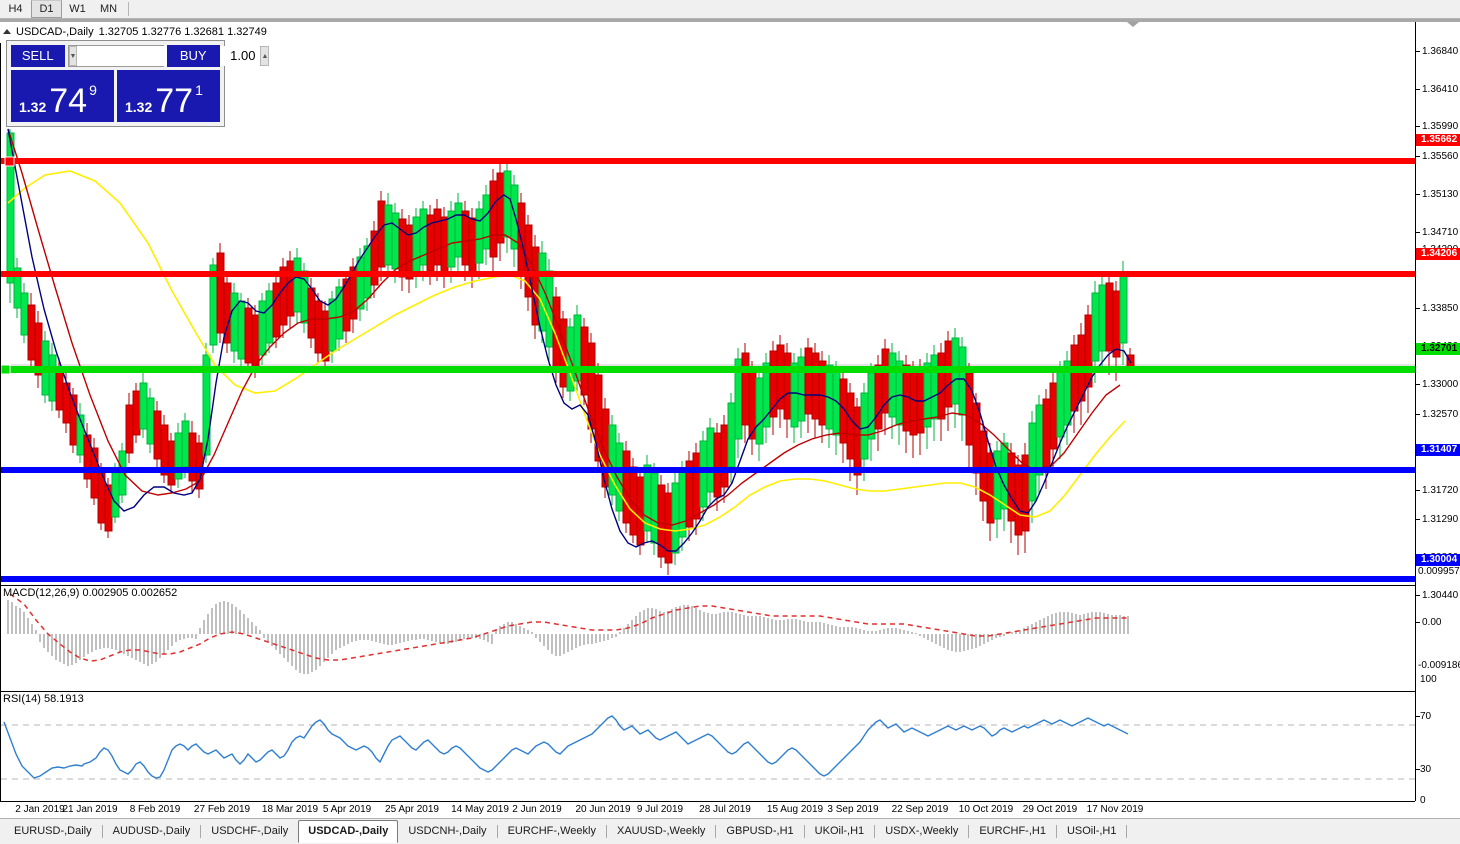  What do you see at coordinates (1426, 716) in the screenshot?
I see `rsi-tick-label: 70` at bounding box center [1426, 716].